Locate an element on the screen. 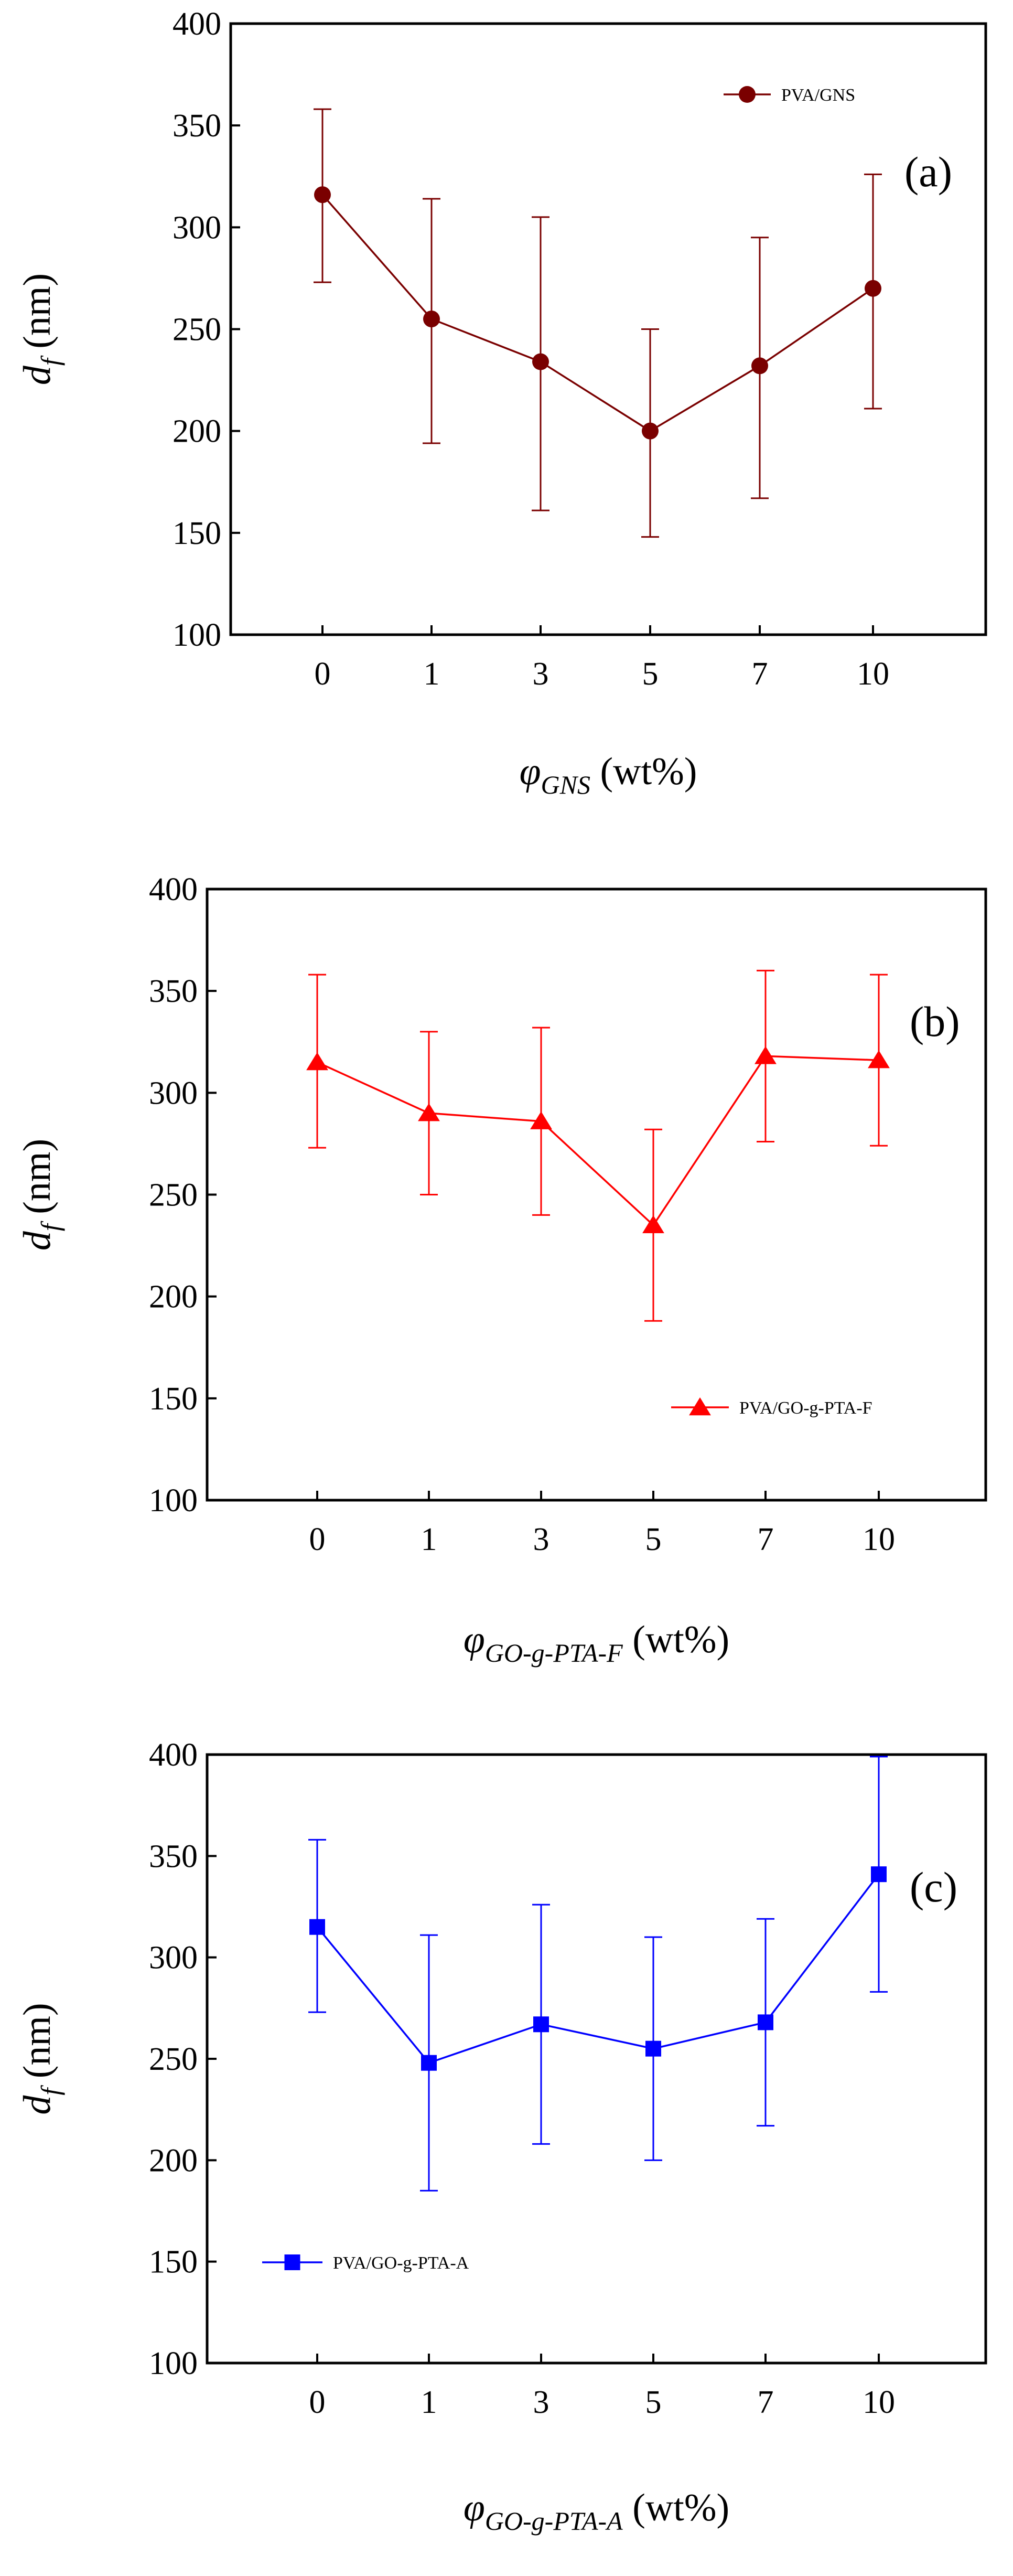 The height and width of the screenshot is (2576, 1013). legend-label: PVA/GO-g-PTA-A is located at coordinates (401, 2263).